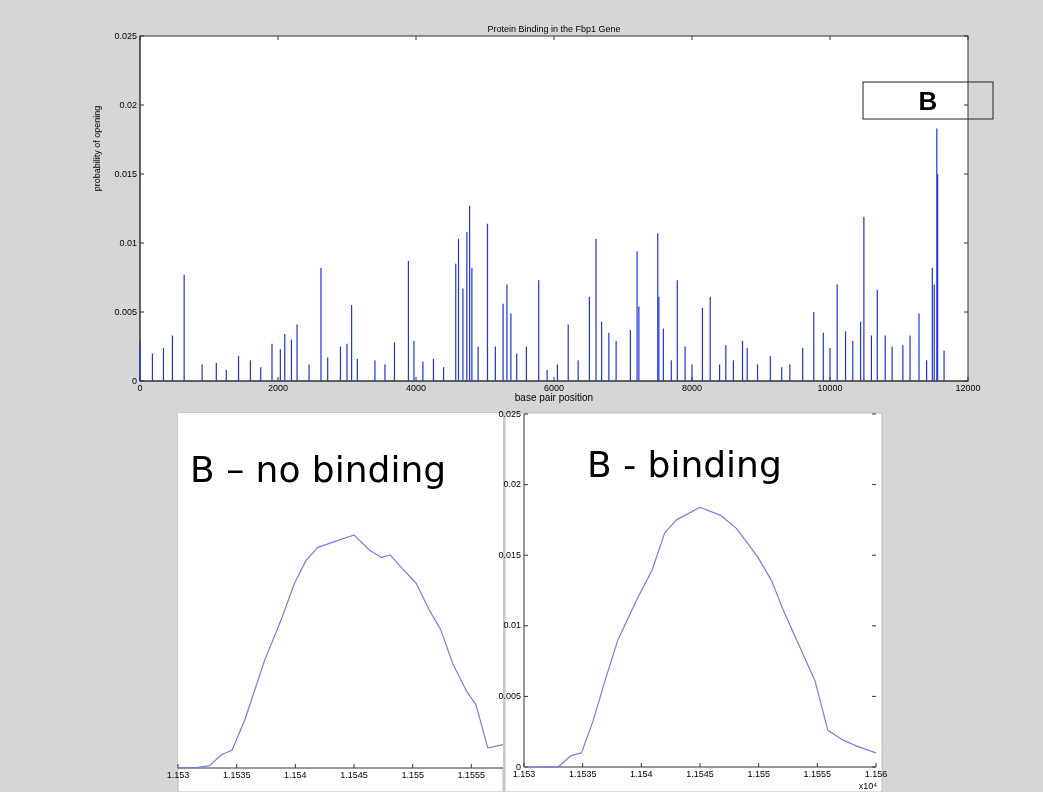 The height and width of the screenshot is (792, 1043). Describe the element at coordinates (692, 388) in the screenshot. I see `x-tick-label: 8000` at that location.